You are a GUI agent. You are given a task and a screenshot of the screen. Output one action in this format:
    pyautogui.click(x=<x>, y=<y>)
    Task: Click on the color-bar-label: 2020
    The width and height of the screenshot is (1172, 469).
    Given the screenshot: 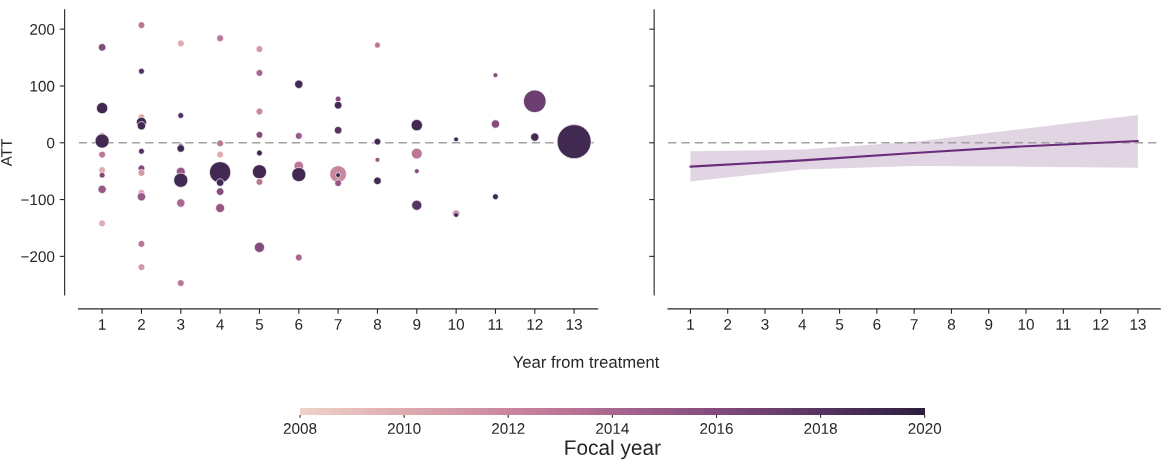 What is the action you would take?
    pyautogui.click(x=925, y=428)
    